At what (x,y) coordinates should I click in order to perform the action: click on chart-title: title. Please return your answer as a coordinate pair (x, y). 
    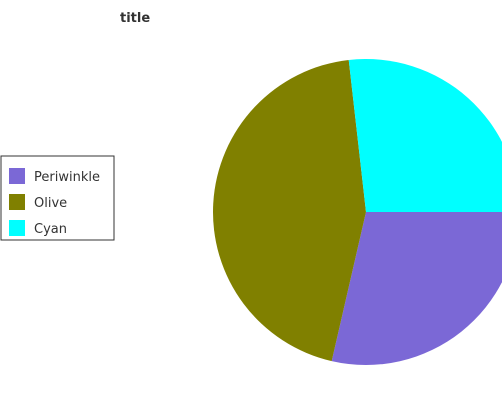
    Looking at the image, I should click on (135, 18).